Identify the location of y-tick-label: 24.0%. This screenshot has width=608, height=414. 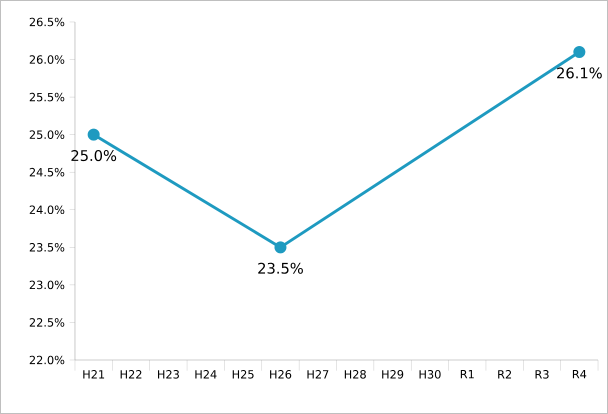
(47, 209).